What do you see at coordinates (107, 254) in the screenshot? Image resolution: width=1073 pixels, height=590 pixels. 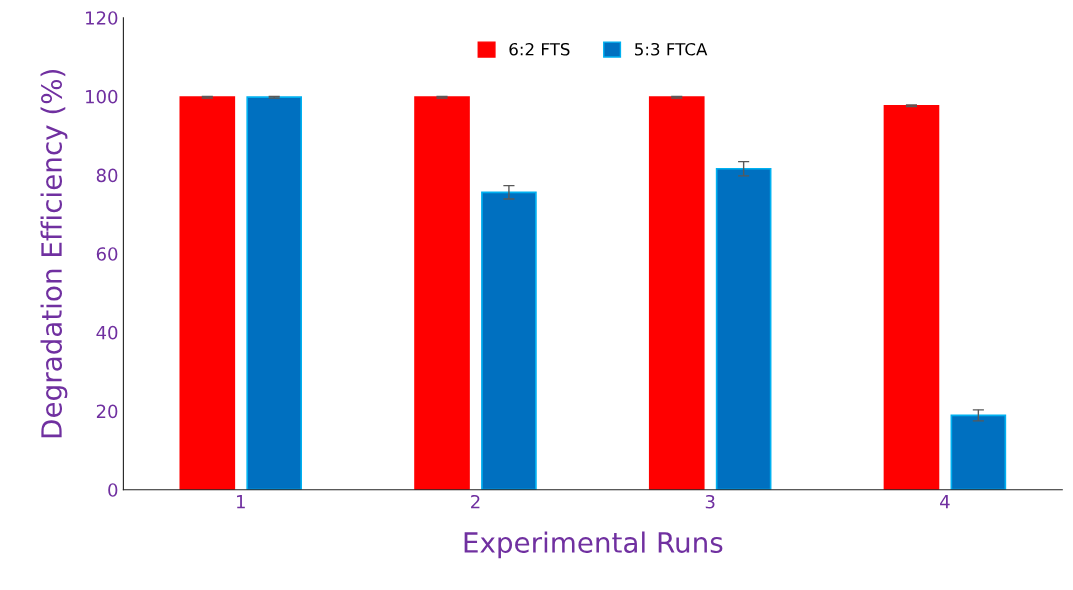 I see `y-tick-label: 60` at bounding box center [107, 254].